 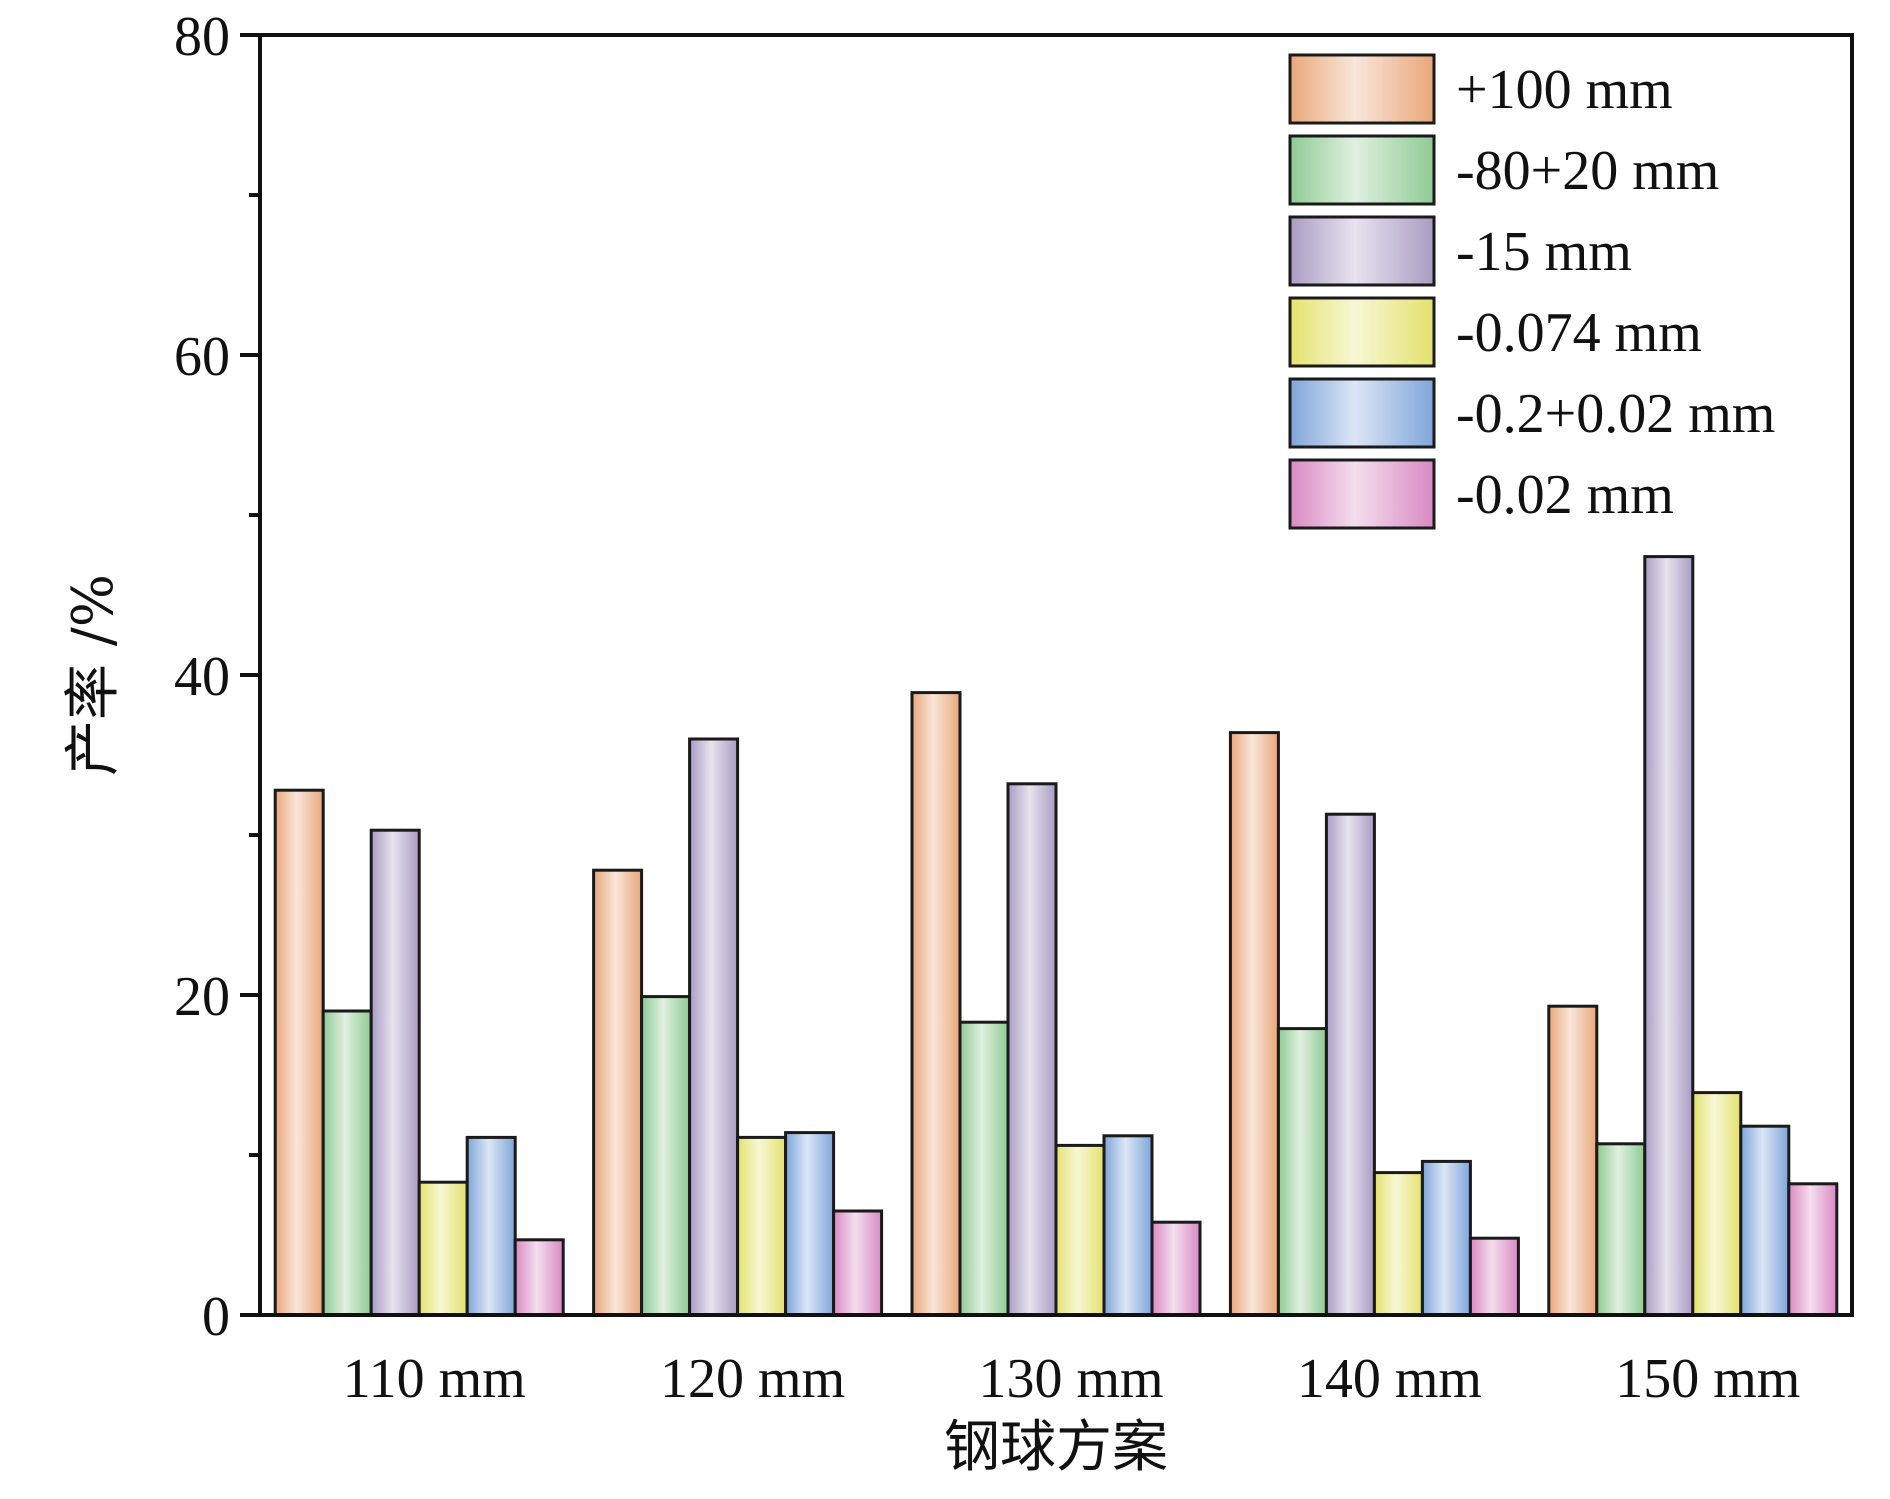 What do you see at coordinates (491, 1226) in the screenshot?
I see `bar--0.2+0.02 mm-110 mm` at bounding box center [491, 1226].